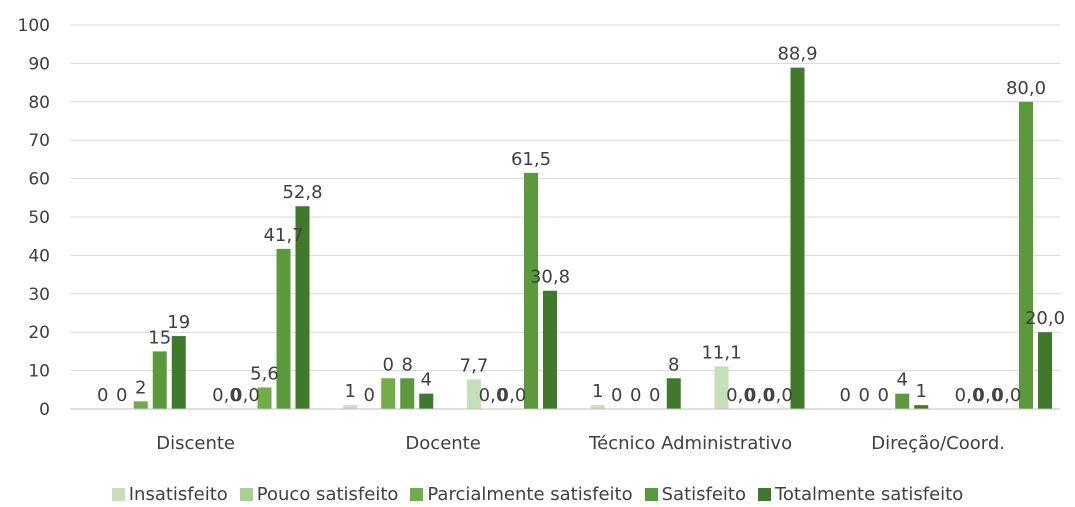 The image size is (1075, 507). What do you see at coordinates (703, 494) in the screenshot?
I see `legend-label: Satisfeito` at bounding box center [703, 494].